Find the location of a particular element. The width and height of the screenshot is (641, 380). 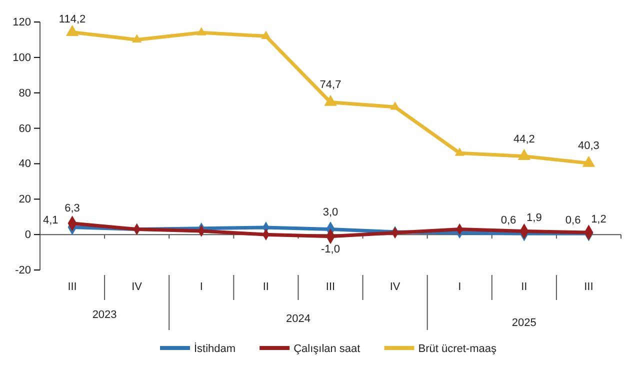

data-label: 6,3 is located at coordinates (72, 208).